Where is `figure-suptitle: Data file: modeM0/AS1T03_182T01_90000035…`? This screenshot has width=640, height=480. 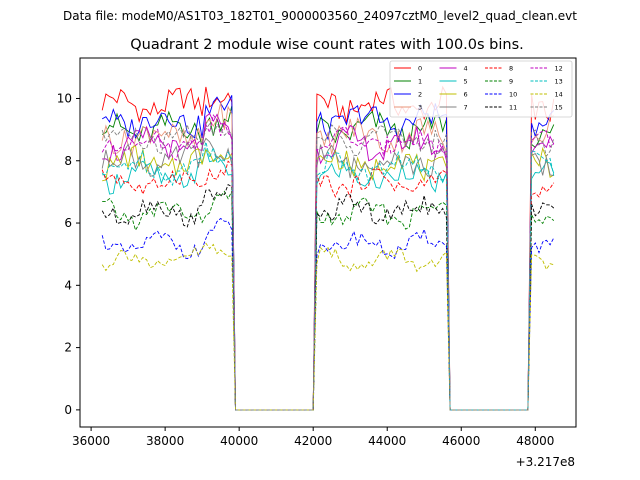
figure-suptitle: Data file: modeM0/AS1T03_182T01_90000035… is located at coordinates (320, 16).